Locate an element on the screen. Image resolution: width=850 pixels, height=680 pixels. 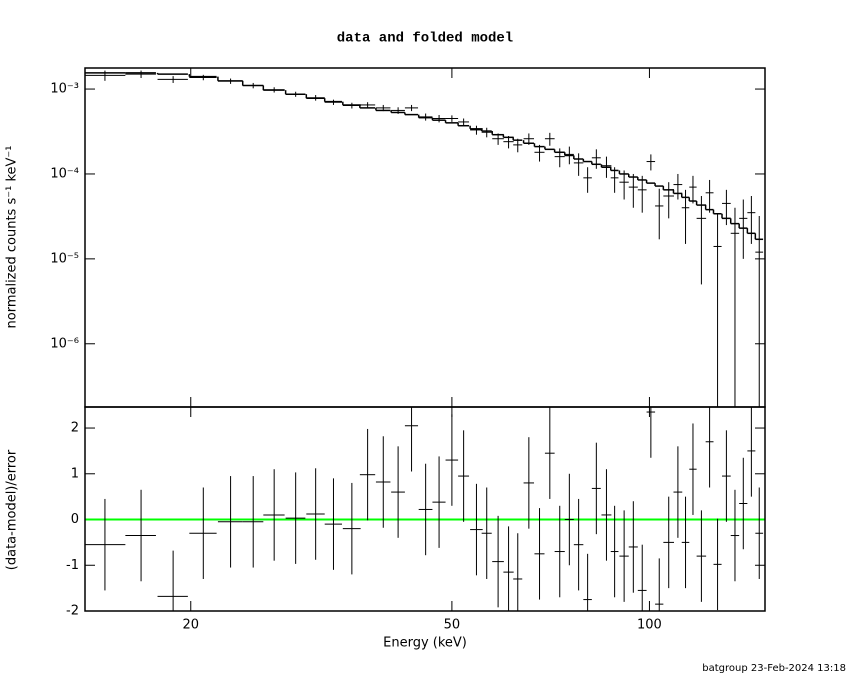
x-tick-label: 20 is located at coordinates (190, 625).